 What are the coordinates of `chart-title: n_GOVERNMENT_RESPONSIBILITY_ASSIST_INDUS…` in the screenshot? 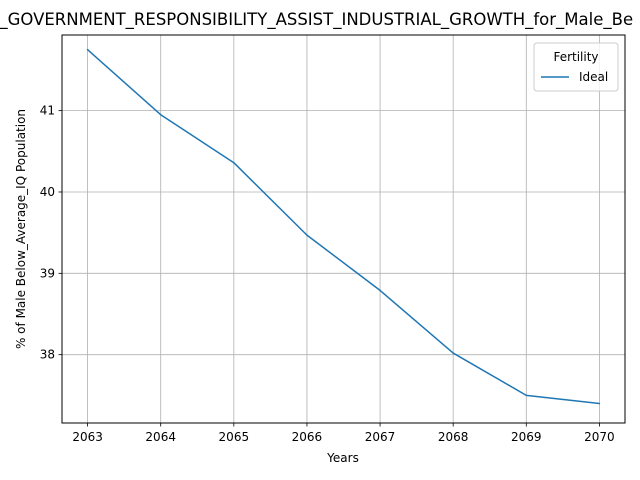 It's located at (316, 20).